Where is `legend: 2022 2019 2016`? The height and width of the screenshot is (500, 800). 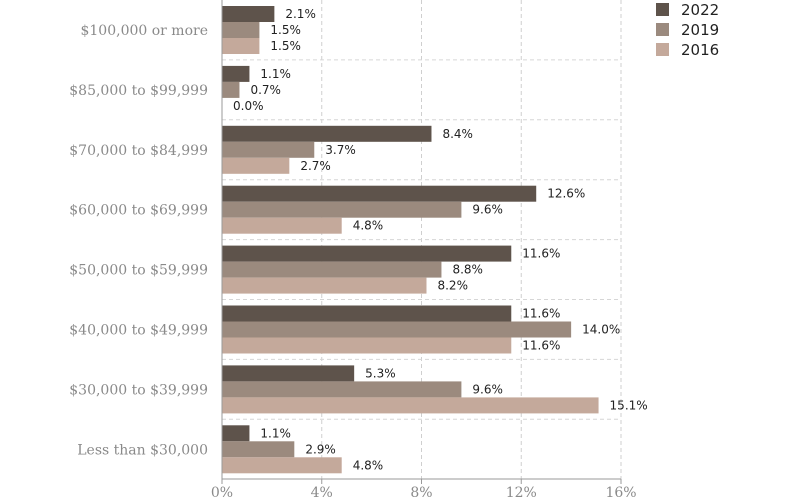 legend: 2022 2019 2016 is located at coordinates (687, 30).